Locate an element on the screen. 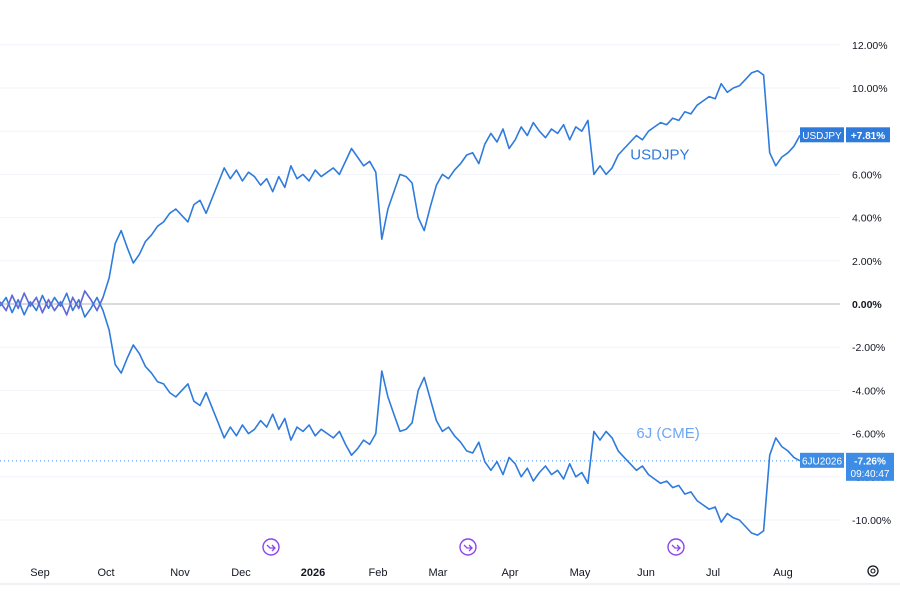  series-tag-2: 6JU2026 is located at coordinates (822, 461).